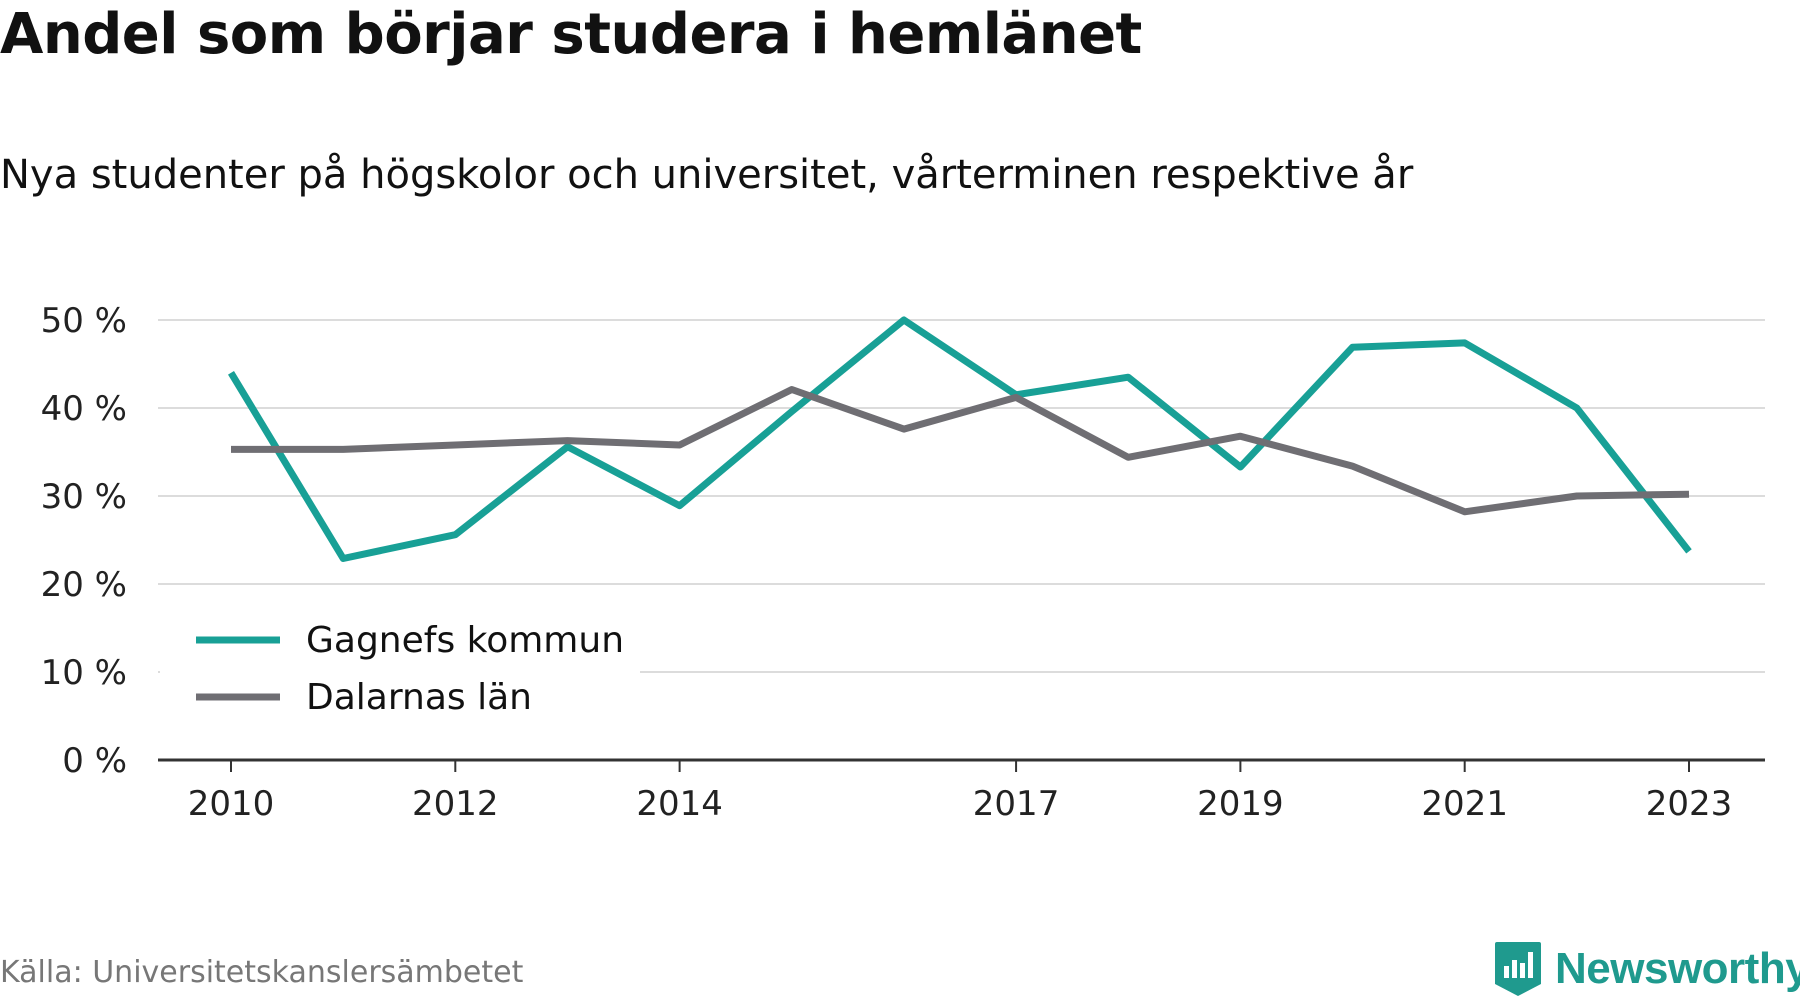 This screenshot has height=1000, width=1800. Describe the element at coordinates (84, 585) in the screenshot. I see `y-tick-label: 20 %` at that location.